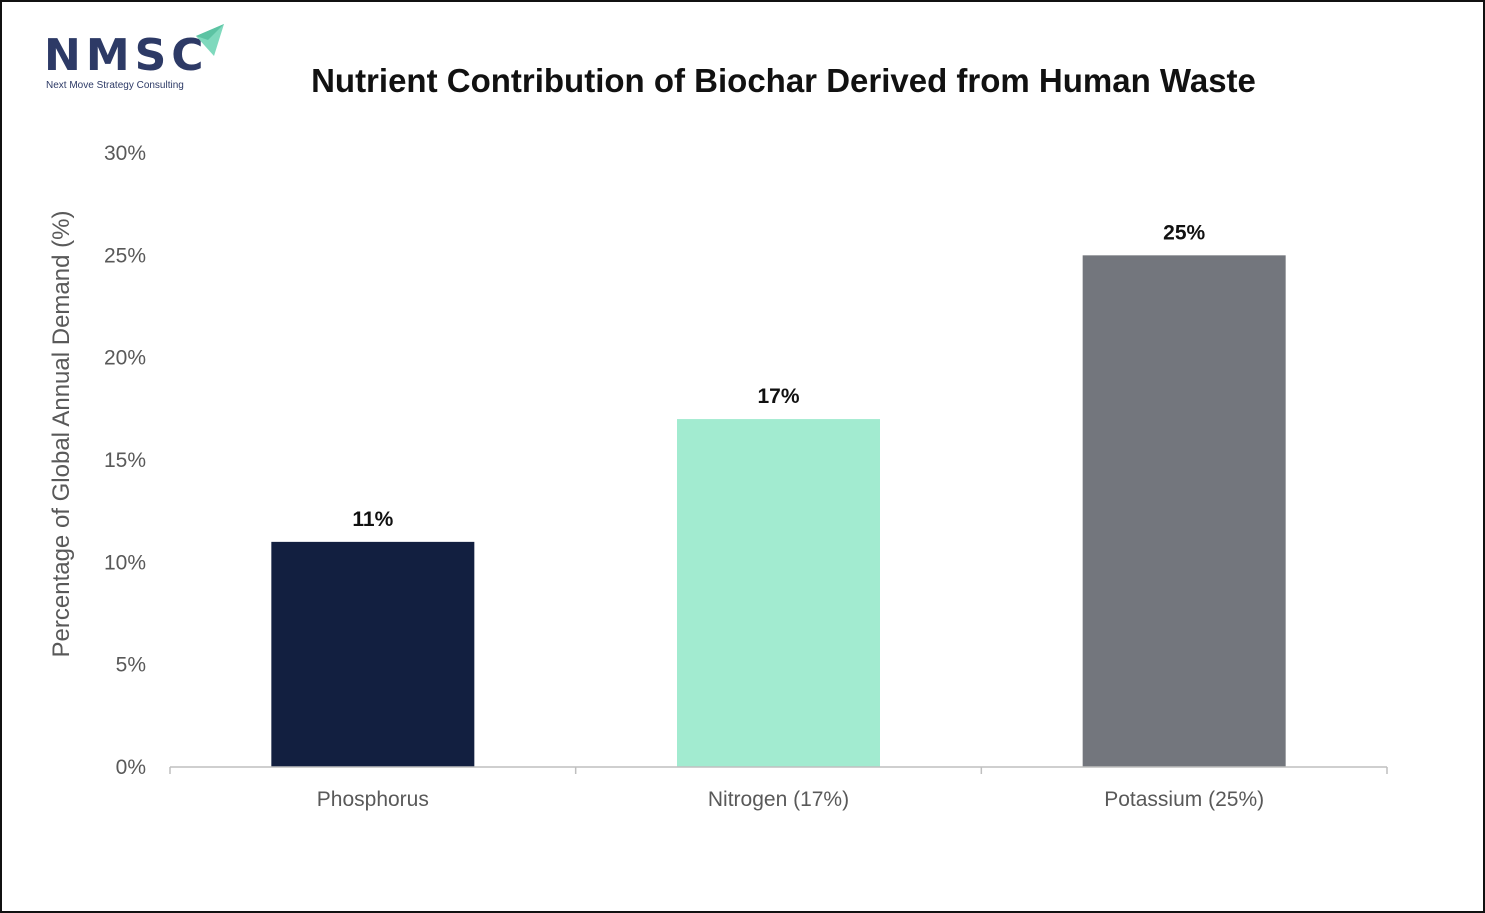 The image size is (1485, 913). Describe the element at coordinates (778, 799) in the screenshot. I see `x-category-label: Nitrogen (17%)` at that location.